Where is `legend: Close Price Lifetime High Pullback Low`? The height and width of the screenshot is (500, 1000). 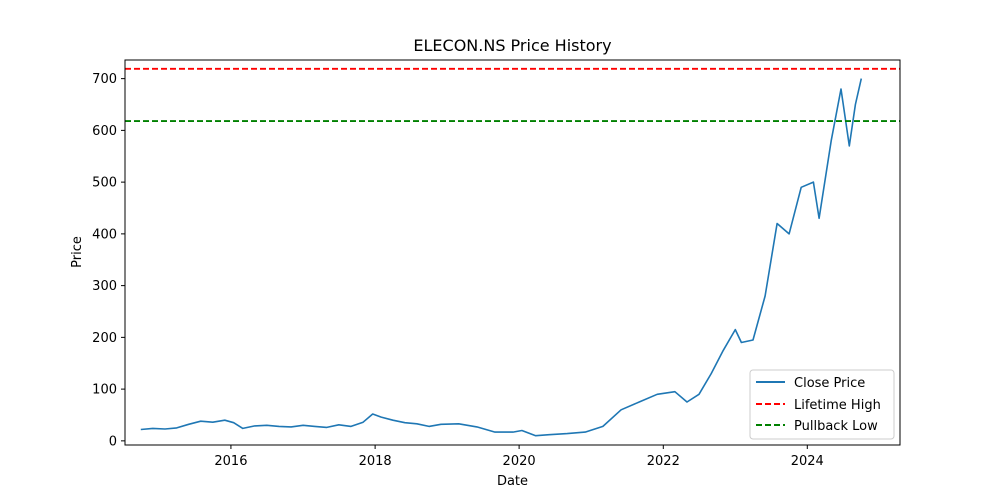 legend: Close Price Lifetime High Pullback Low is located at coordinates (822, 404).